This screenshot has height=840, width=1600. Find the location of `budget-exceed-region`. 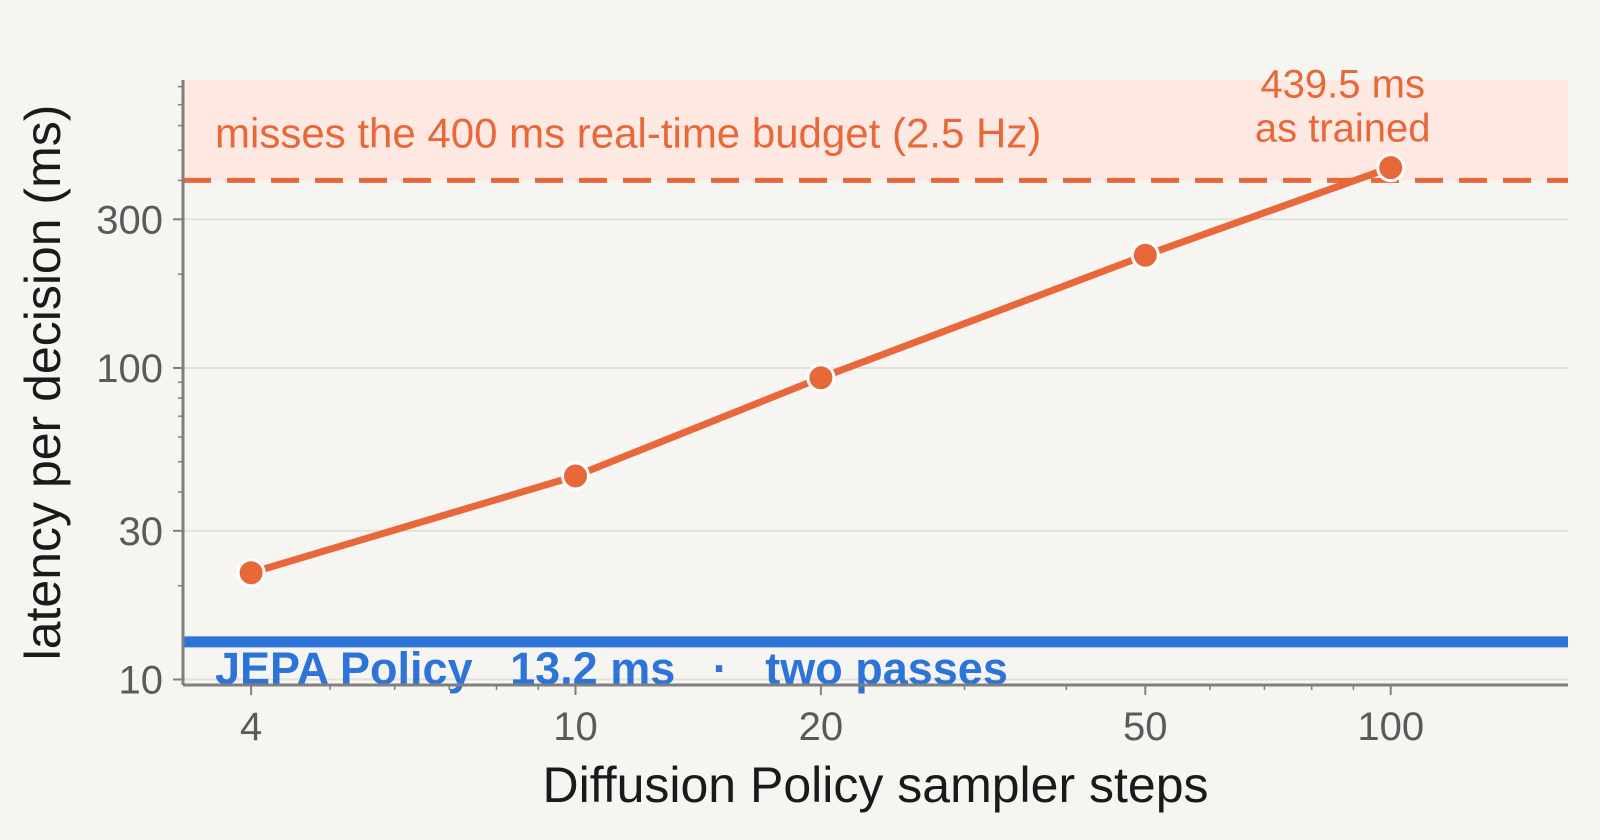

budget-exceed-region is located at coordinates (875, 130).